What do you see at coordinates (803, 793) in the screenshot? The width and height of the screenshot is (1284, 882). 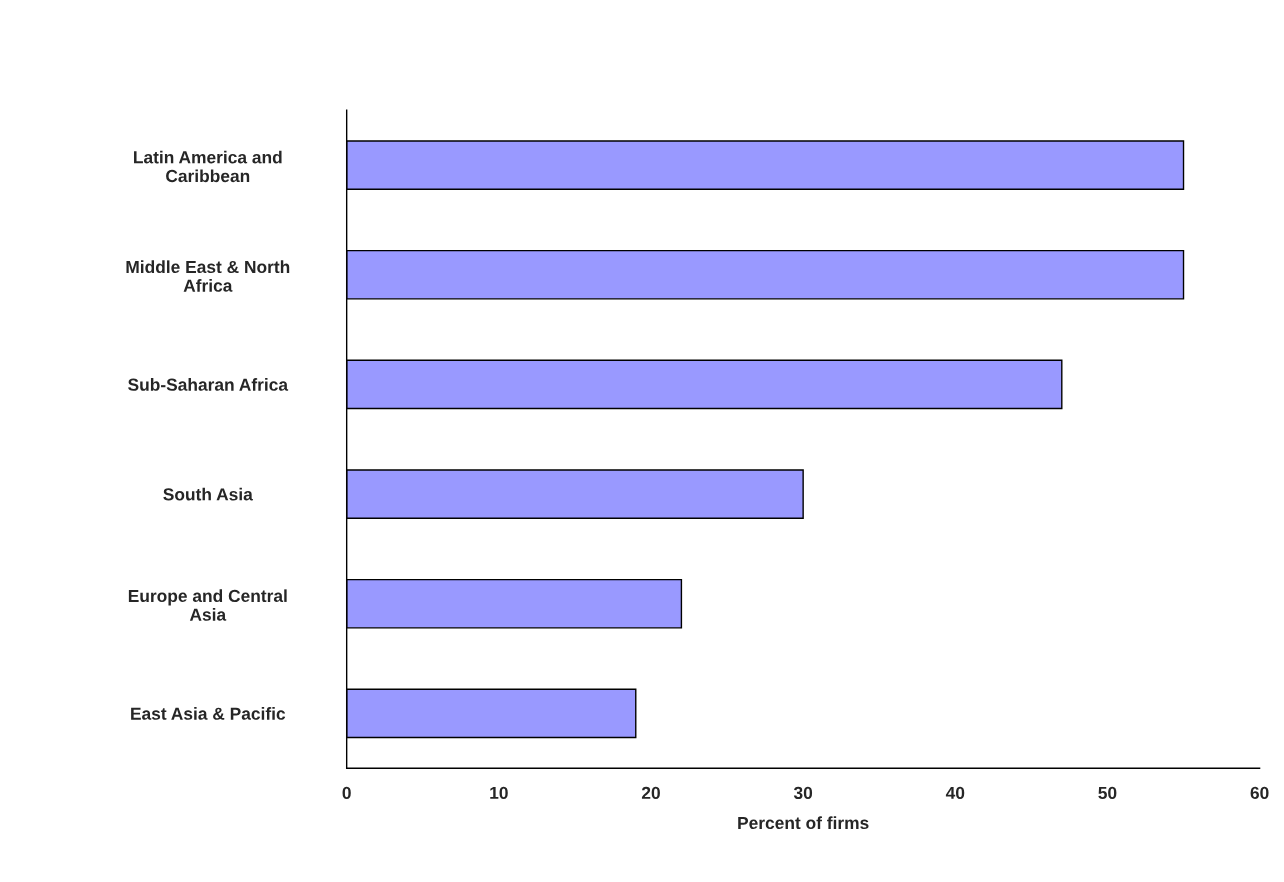 I see `x-tick-label: 30` at bounding box center [803, 793].